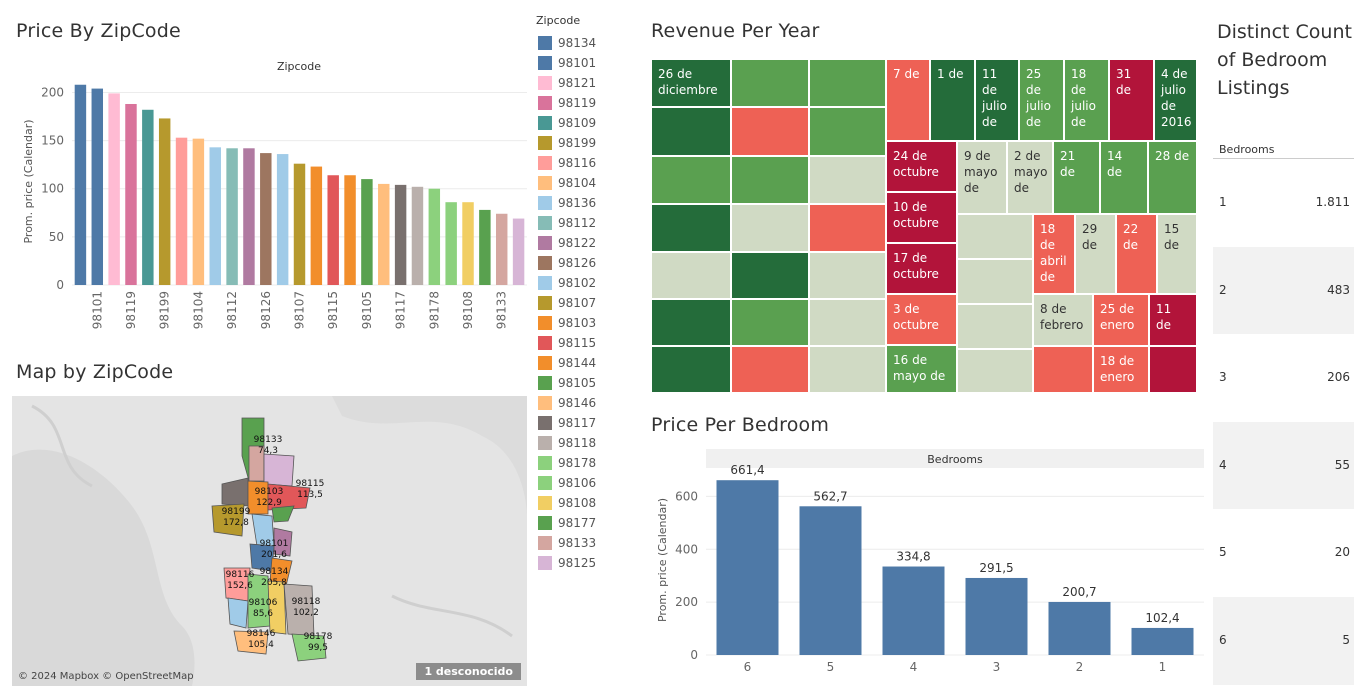  What do you see at coordinates (1095, 254) in the screenshot?
I see `treemap-cell: 29 de` at bounding box center [1095, 254].